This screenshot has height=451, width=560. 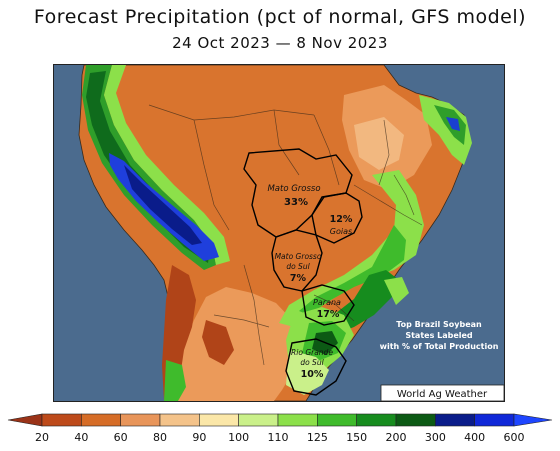 What do you see at coordinates (357, 437) in the screenshot?
I see `legend-tick-label: 150` at bounding box center [357, 437].